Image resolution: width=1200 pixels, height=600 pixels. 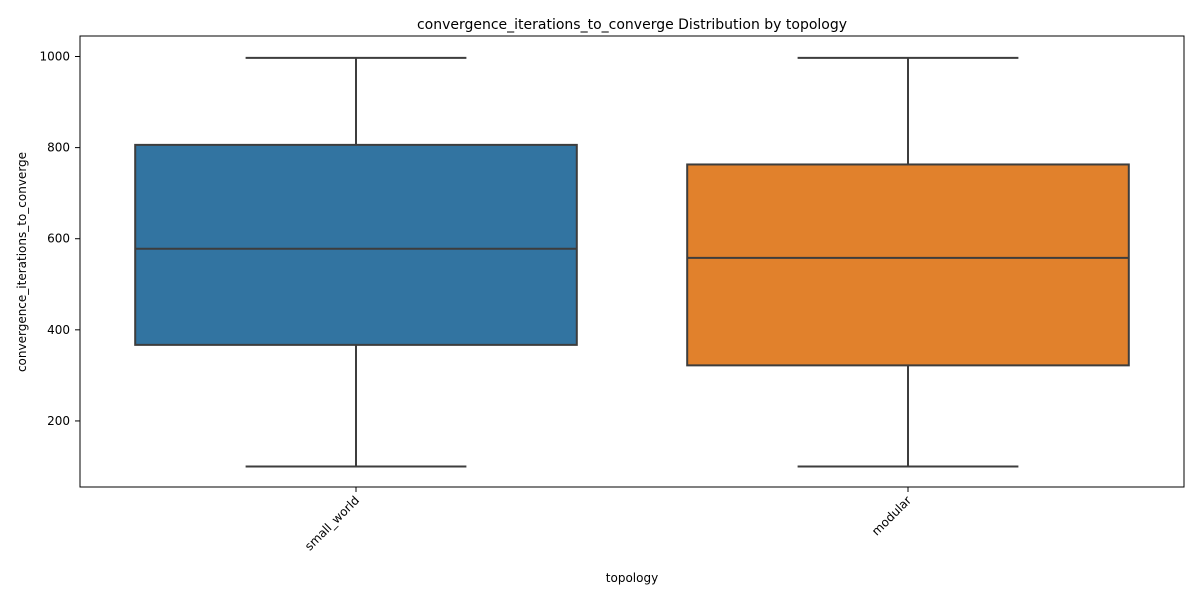 I want to click on y-tick-label: 600, so click(x=58, y=239).